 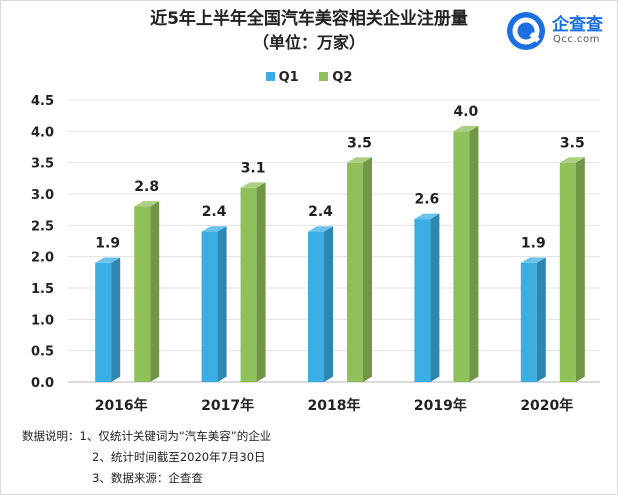 I want to click on x-tick-label: 2018年, so click(x=334, y=405).